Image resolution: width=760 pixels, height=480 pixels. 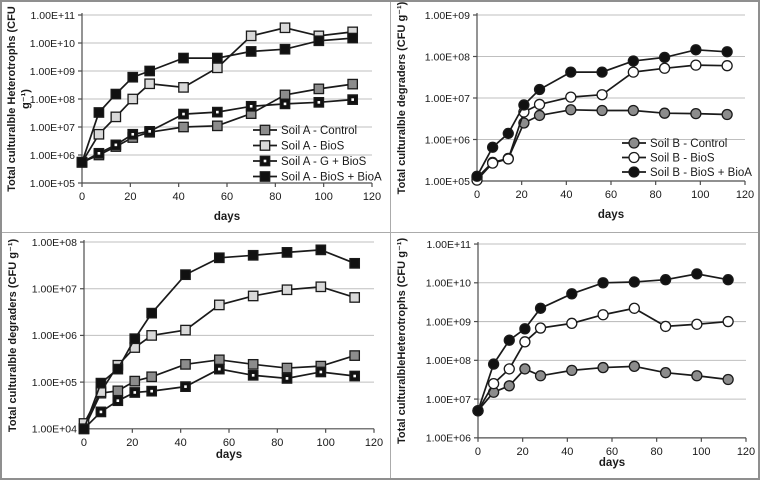 What do you see at coordinates (634, 282) in the screenshot?
I see `point-soilB-bios-bioa-d70` at bounding box center [634, 282].